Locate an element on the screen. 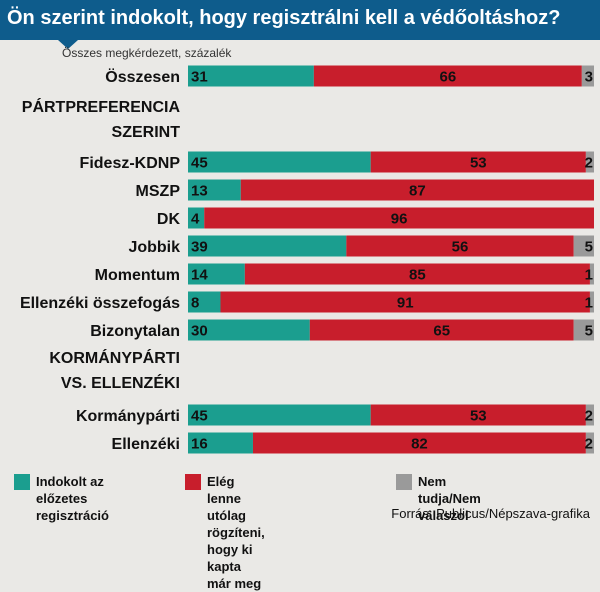 This screenshot has width=600, height=592. value-label-yes: 14 is located at coordinates (199, 275).